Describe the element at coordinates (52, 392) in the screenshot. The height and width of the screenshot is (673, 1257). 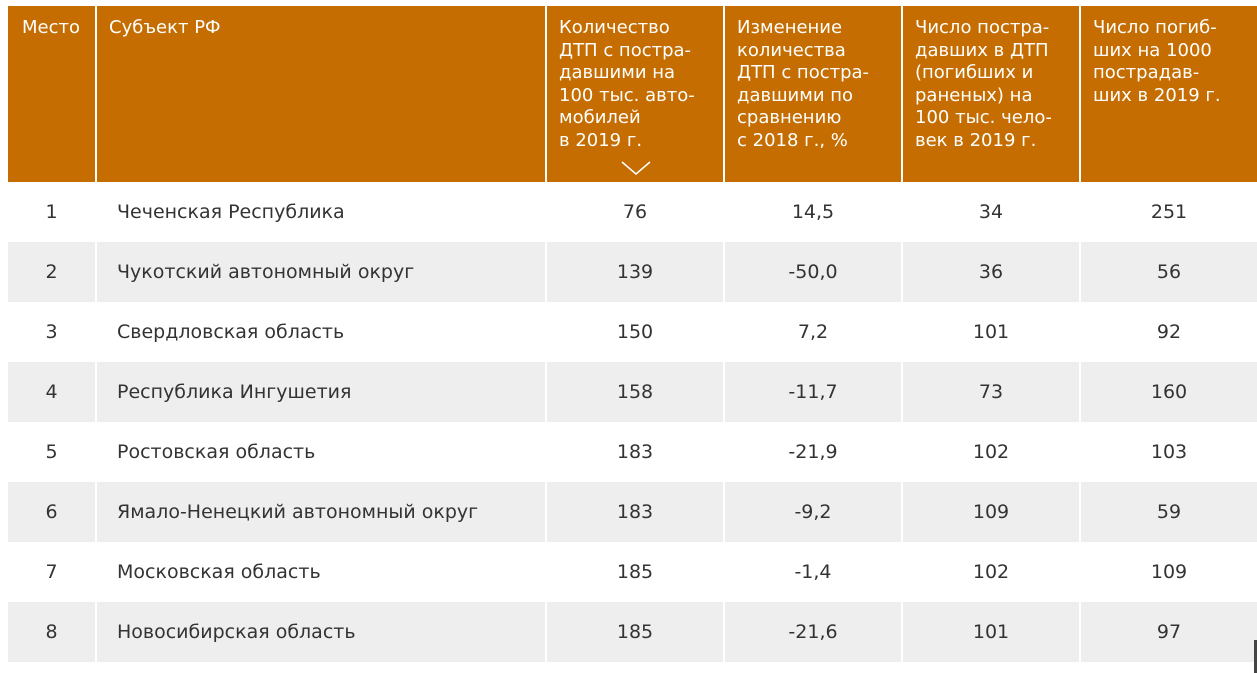
I see `cell-rank: 4` at that location.